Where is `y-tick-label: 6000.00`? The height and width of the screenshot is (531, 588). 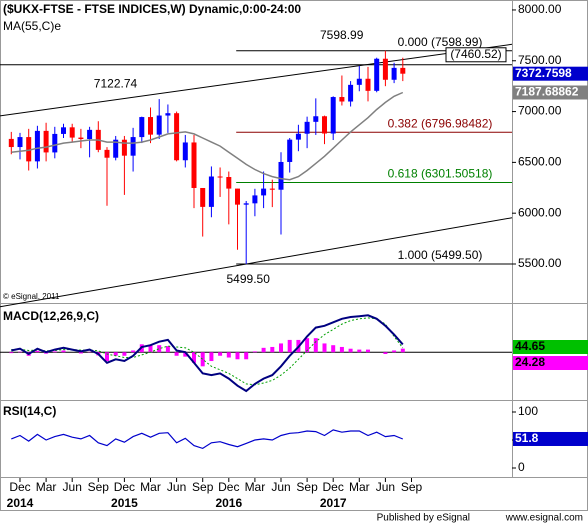
y-tick-label: 6000.00 is located at coordinates (540, 212).